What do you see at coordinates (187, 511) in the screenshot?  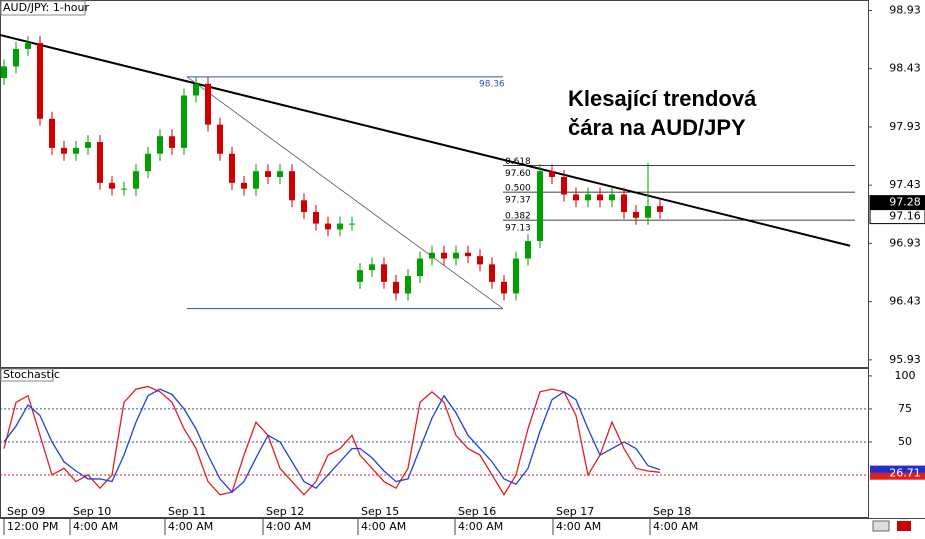 I see `x-tick-label: Sep 11` at bounding box center [187, 511].